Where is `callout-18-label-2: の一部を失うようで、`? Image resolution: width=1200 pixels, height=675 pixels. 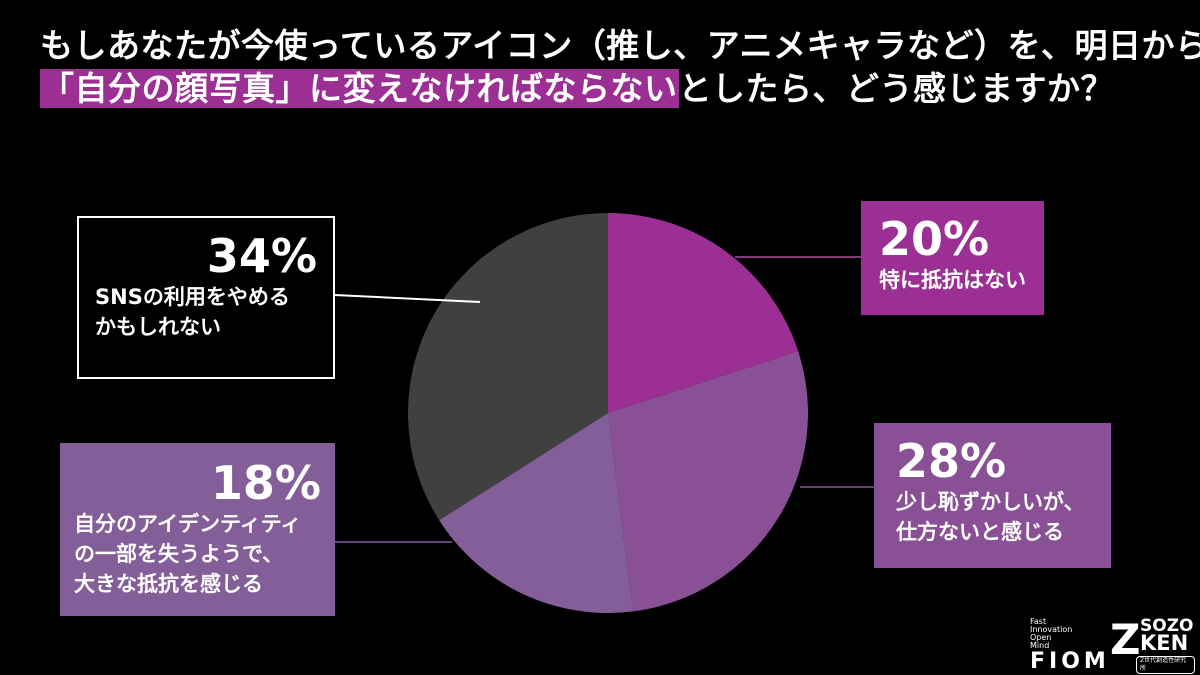
callout-18-label-2: の一部を失うようで、 is located at coordinates (179, 554).